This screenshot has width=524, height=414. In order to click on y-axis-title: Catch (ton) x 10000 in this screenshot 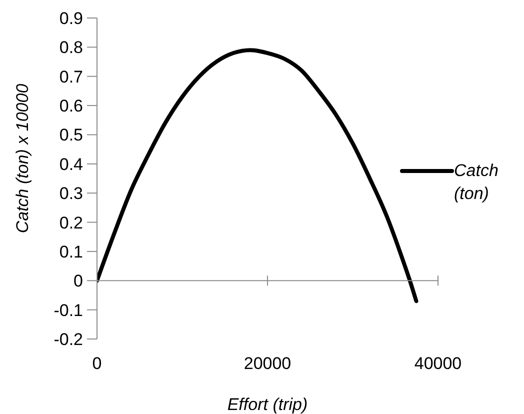, I will do `click(22, 158)`.